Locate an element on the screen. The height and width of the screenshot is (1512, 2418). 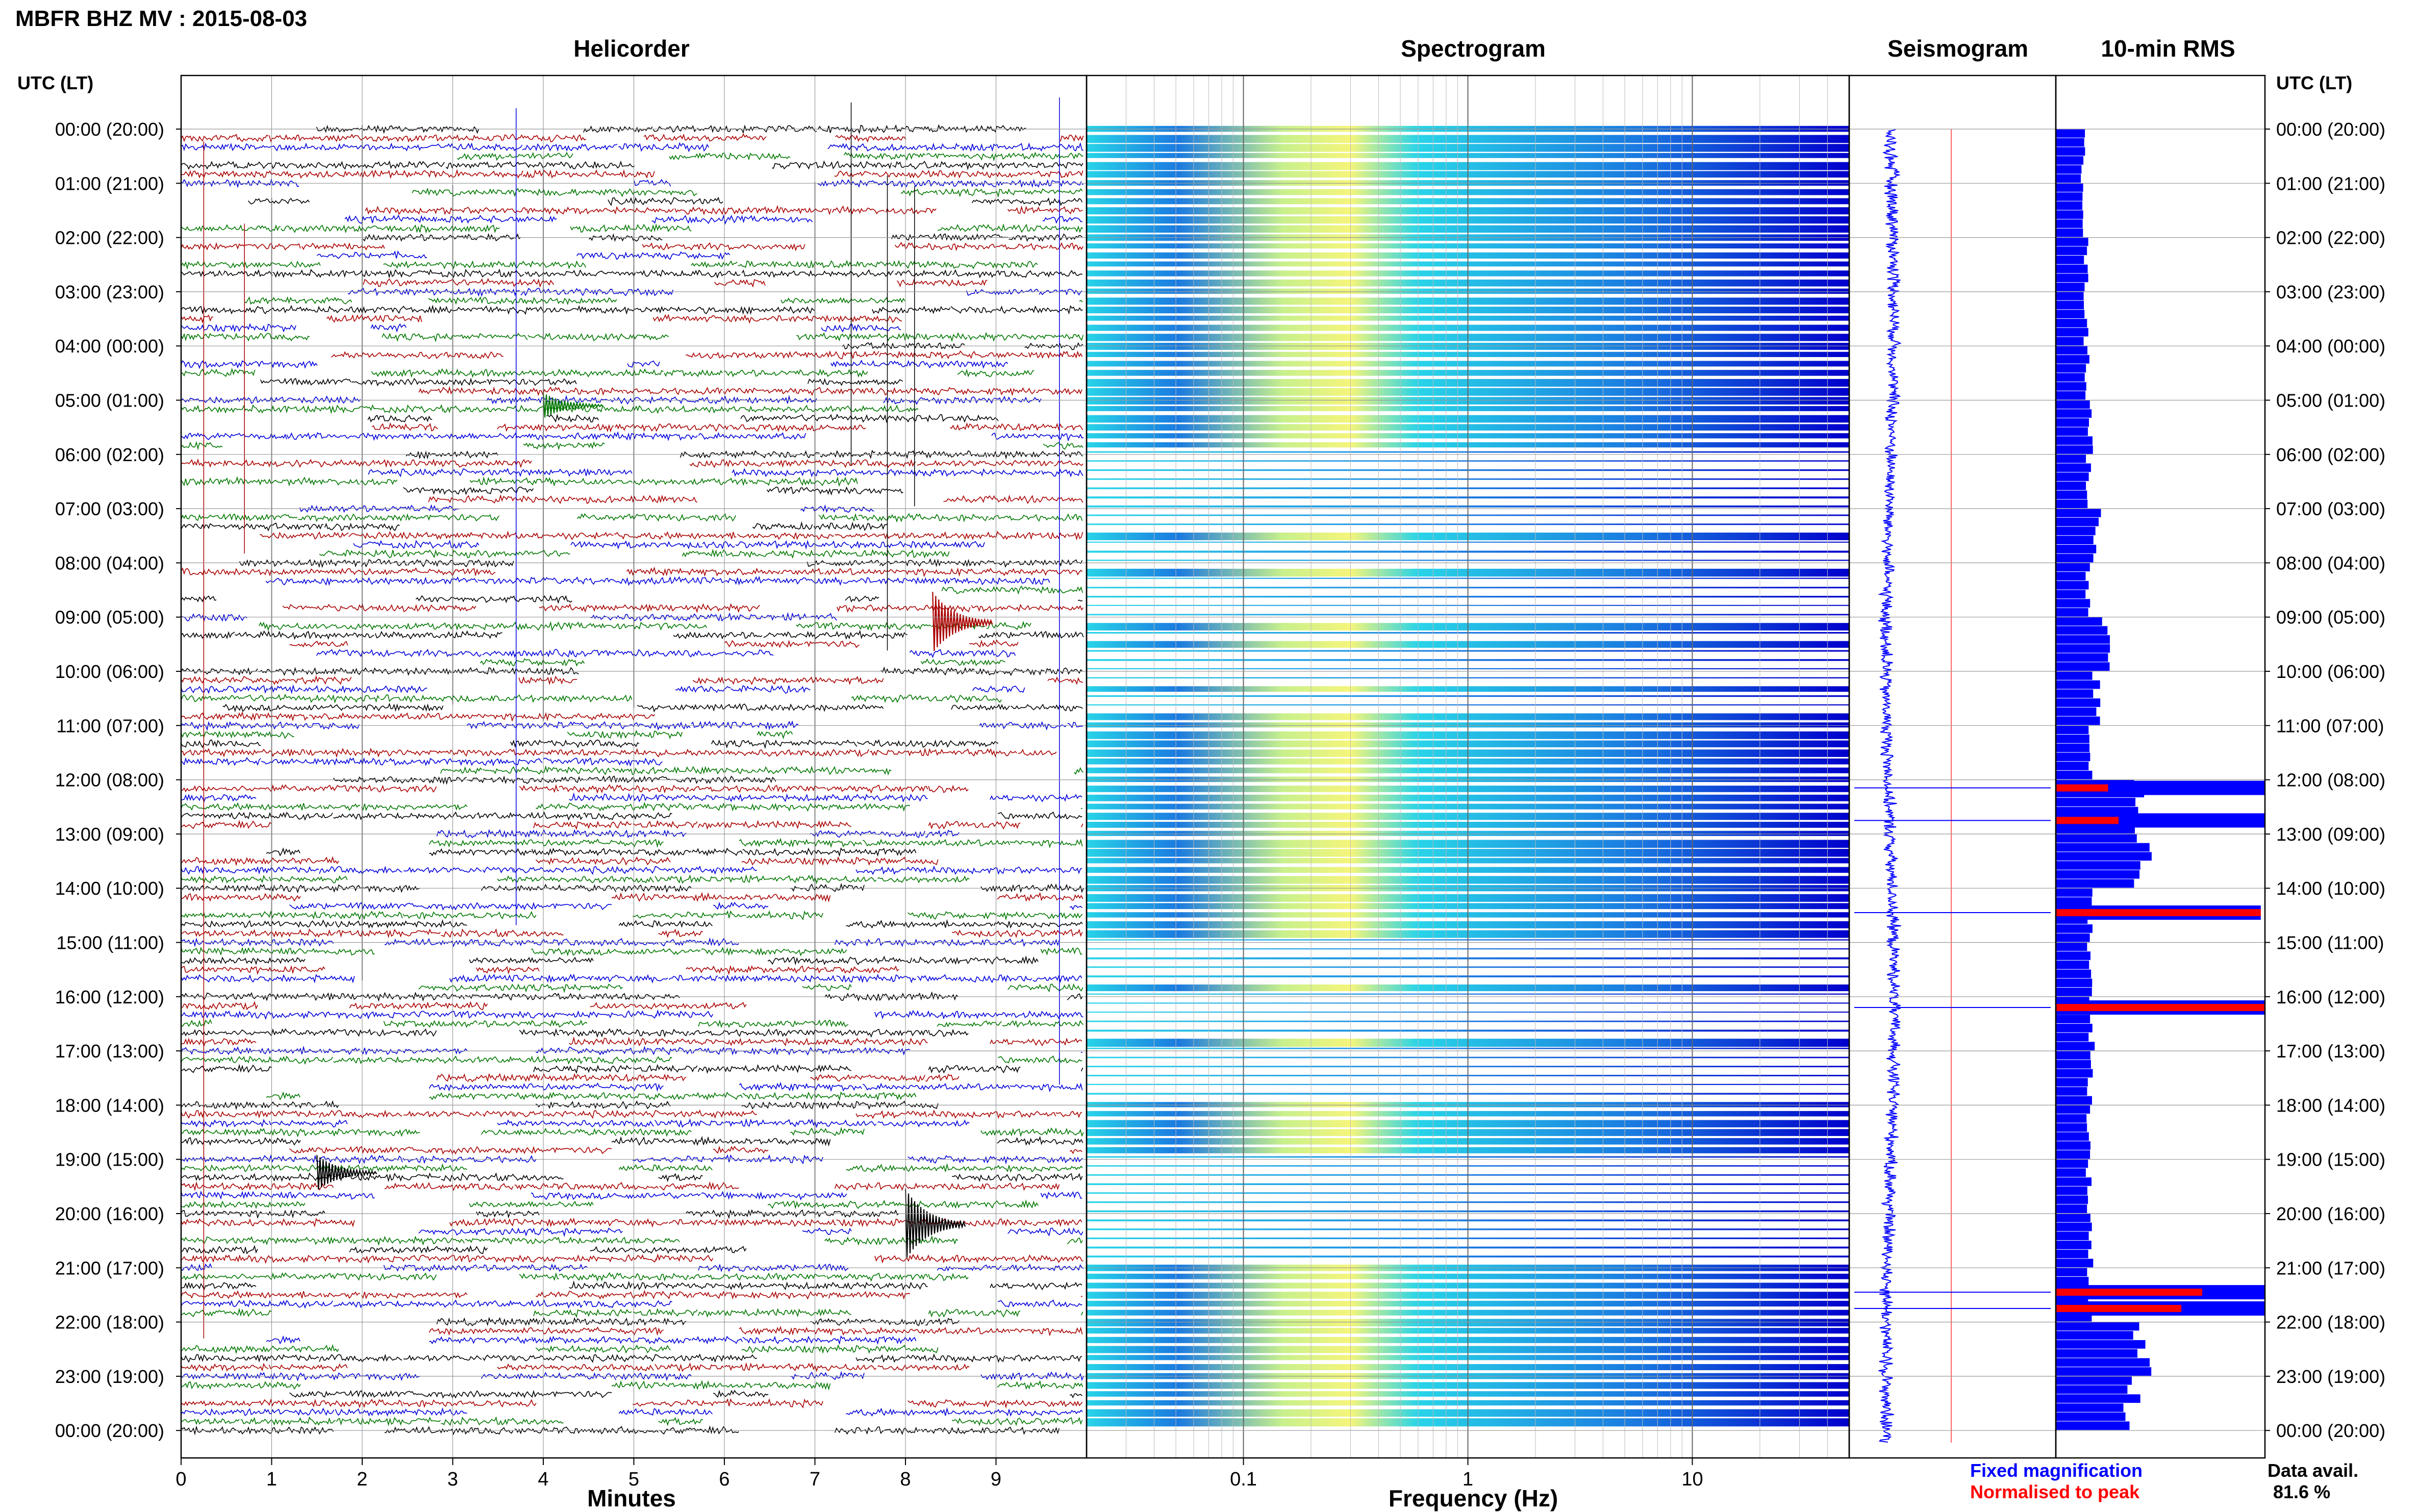
y-tick-label-right: 09:00 (05:00) is located at coordinates (2331, 618).